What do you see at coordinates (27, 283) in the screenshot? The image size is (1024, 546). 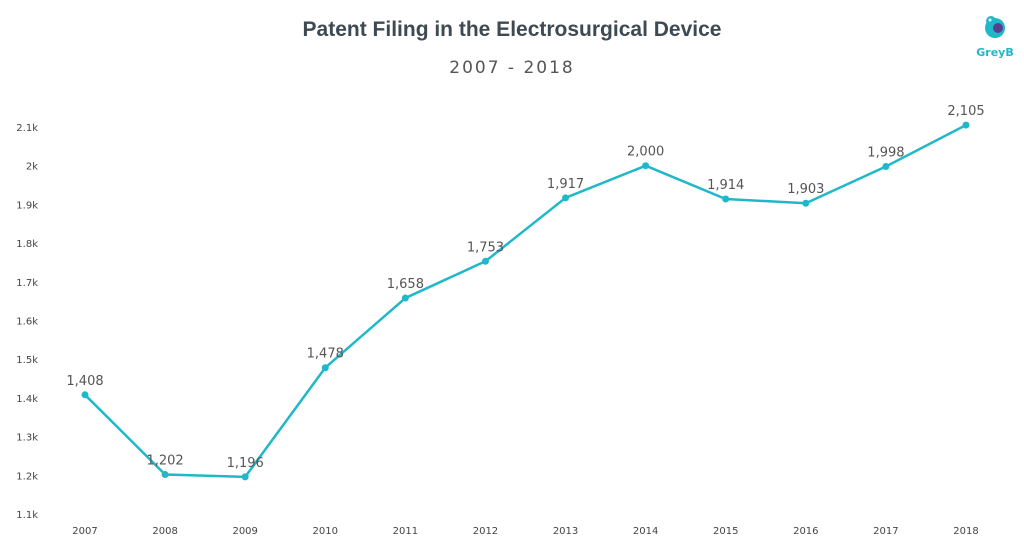 I see `y-tick-label: 1.7k` at bounding box center [27, 283].